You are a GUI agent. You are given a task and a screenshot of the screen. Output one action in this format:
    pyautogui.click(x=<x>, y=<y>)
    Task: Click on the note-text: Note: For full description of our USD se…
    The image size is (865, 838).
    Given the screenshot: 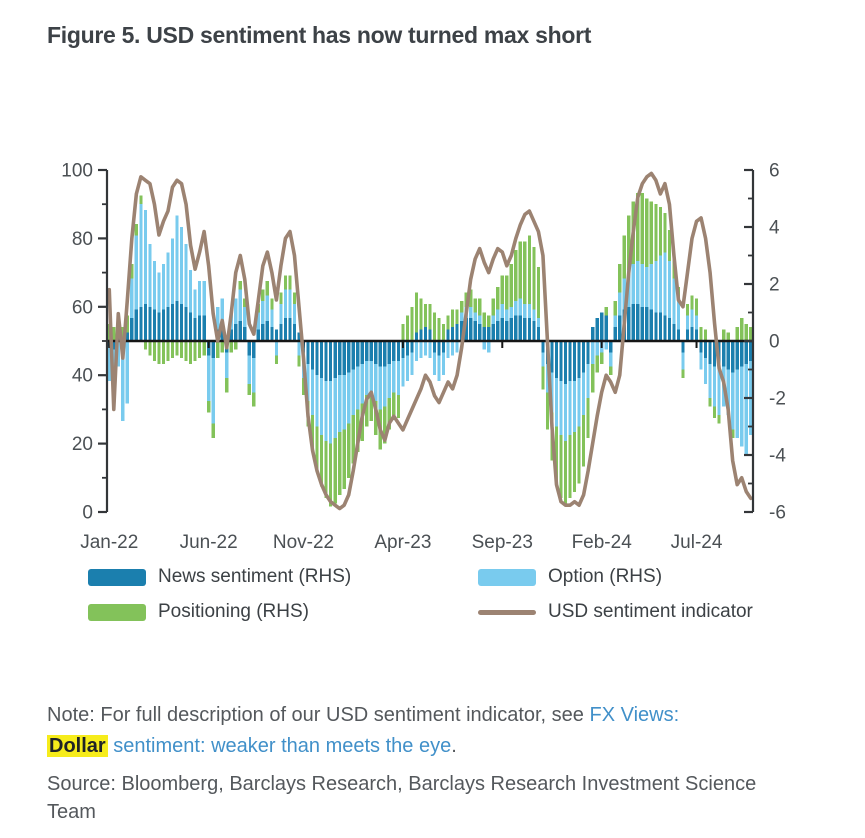 What is the action you would take?
    pyautogui.click(x=318, y=715)
    